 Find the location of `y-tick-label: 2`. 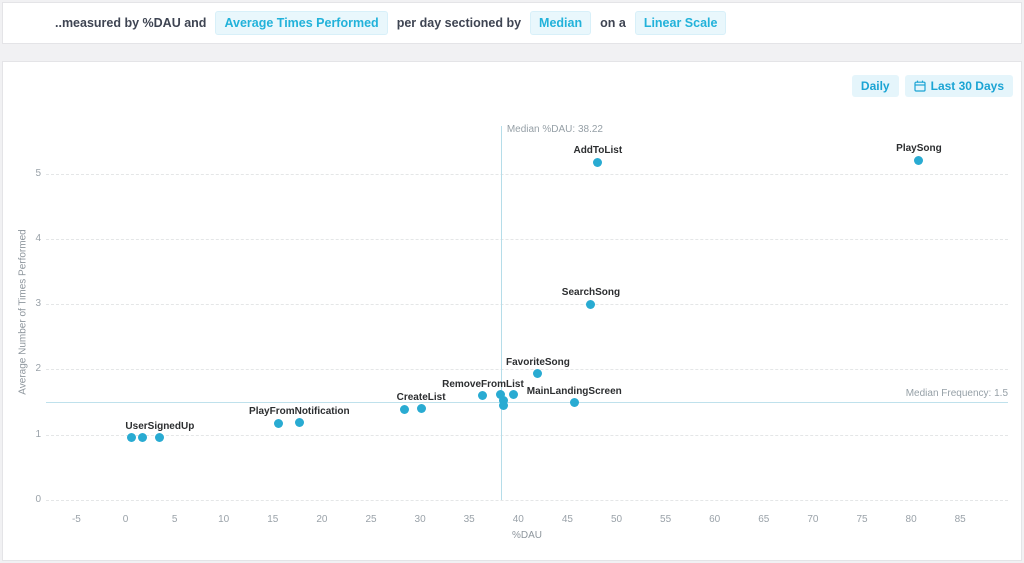

y-tick-label: 2 is located at coordinates (38, 369).